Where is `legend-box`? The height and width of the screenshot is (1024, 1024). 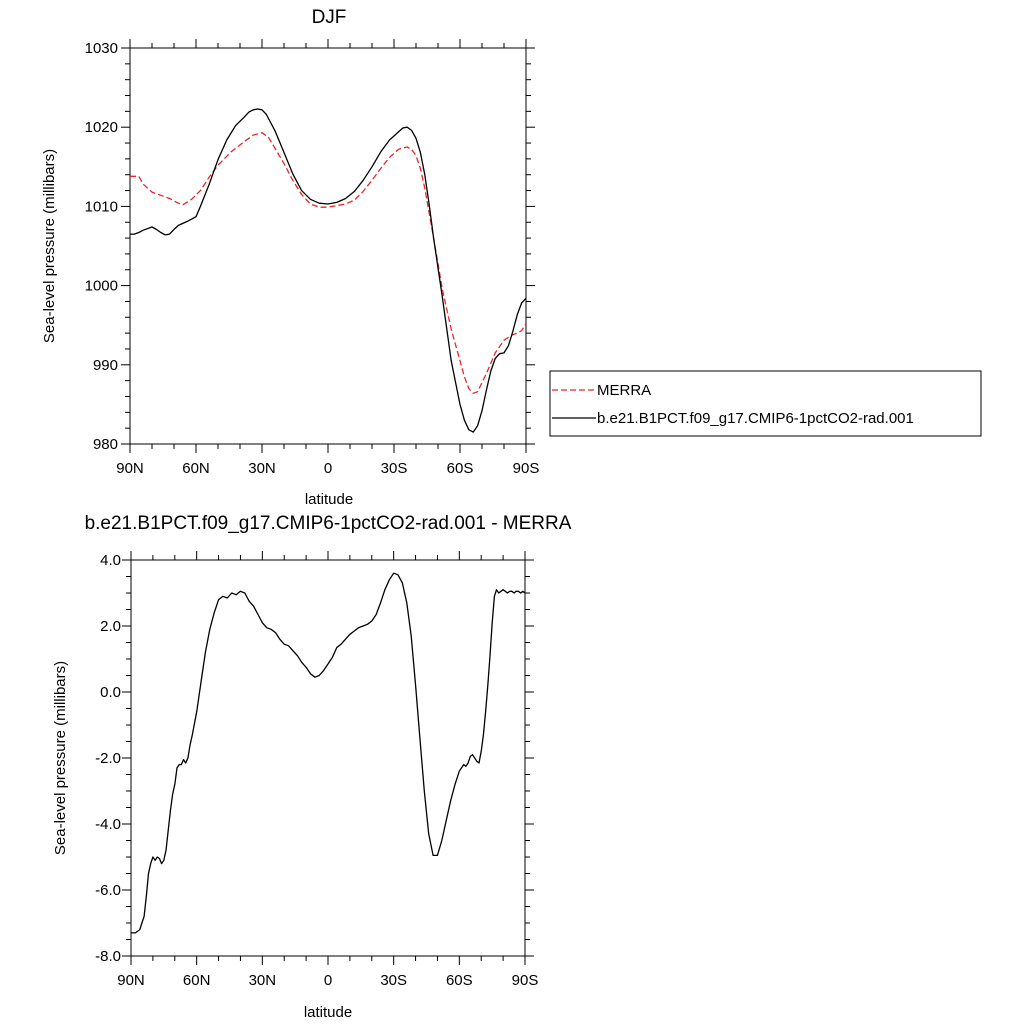 legend-box is located at coordinates (765, 403).